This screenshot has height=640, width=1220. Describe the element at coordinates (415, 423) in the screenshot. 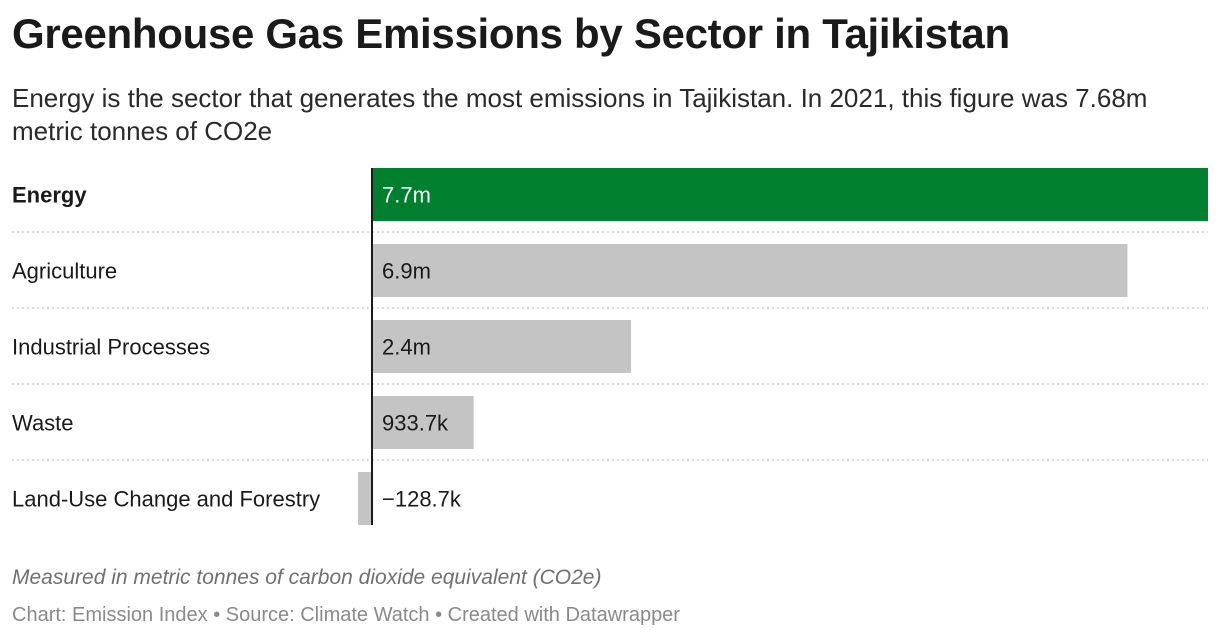

I see `value-label: 933.7k` at that location.